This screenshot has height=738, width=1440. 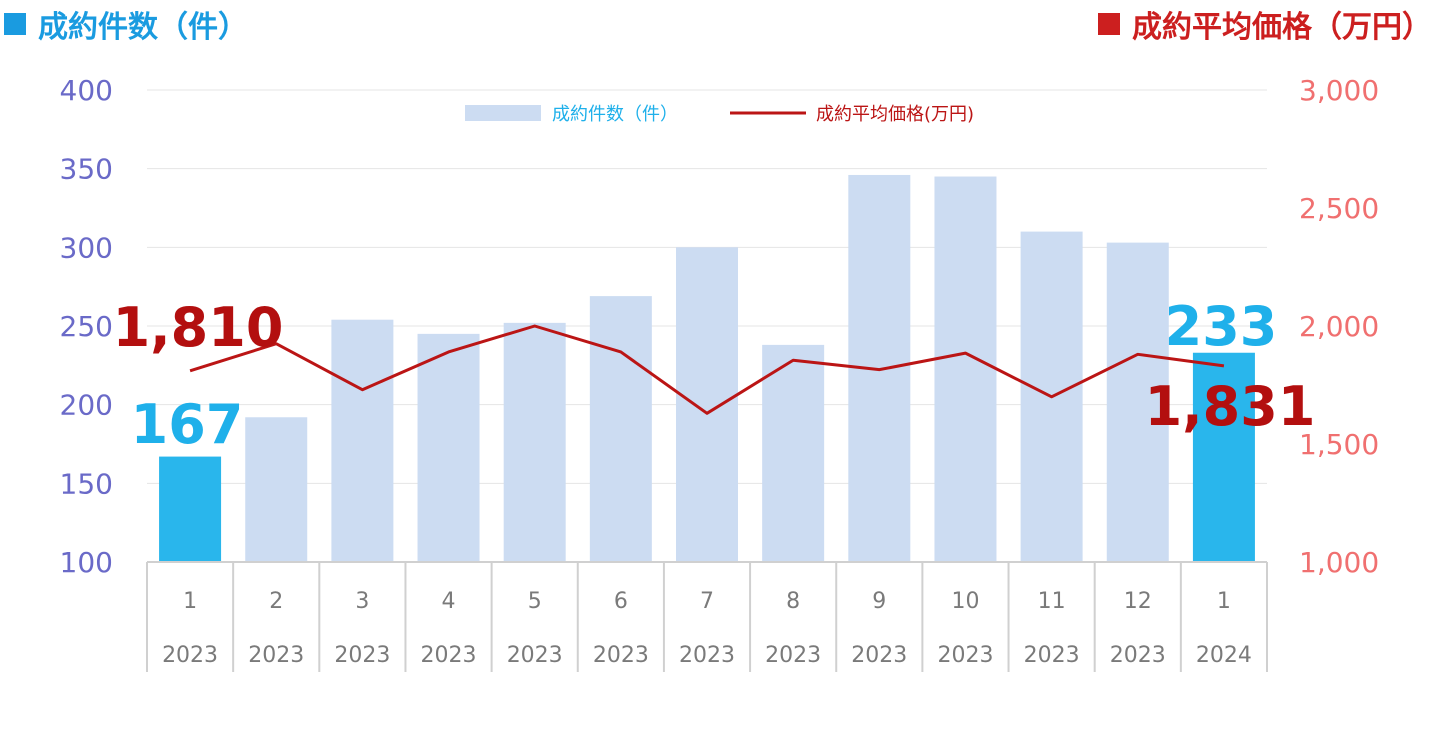 What do you see at coordinates (362, 601) in the screenshot?
I see `x-tick-month: 3` at bounding box center [362, 601].